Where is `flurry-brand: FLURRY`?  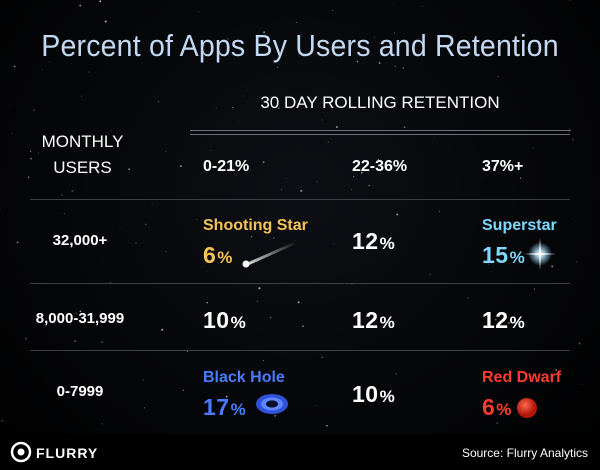
flurry-brand: FLURRY is located at coordinates (67, 453).